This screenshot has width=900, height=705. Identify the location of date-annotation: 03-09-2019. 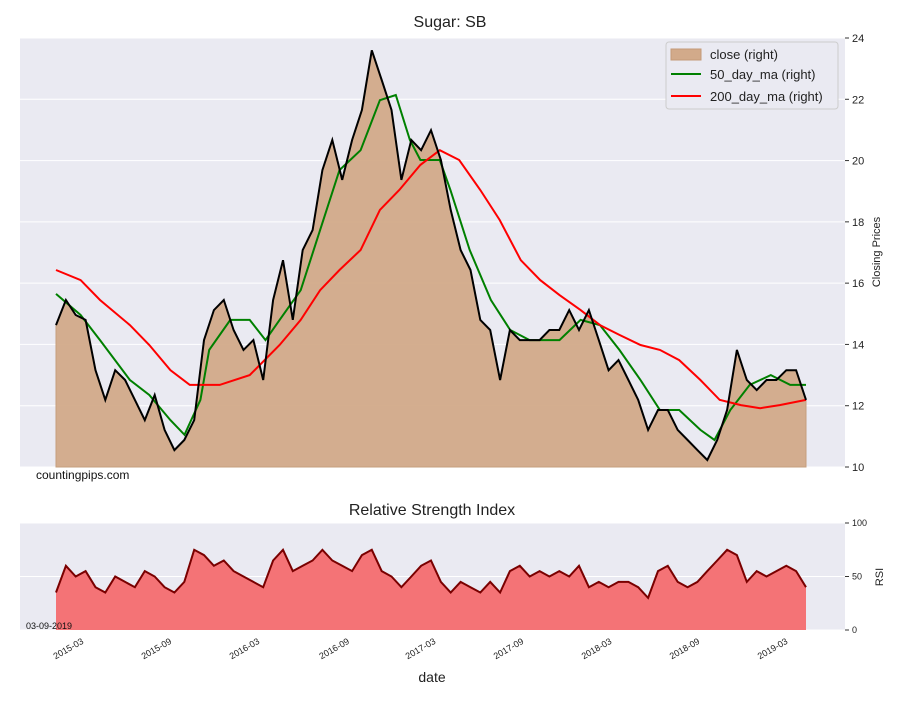
(49, 626).